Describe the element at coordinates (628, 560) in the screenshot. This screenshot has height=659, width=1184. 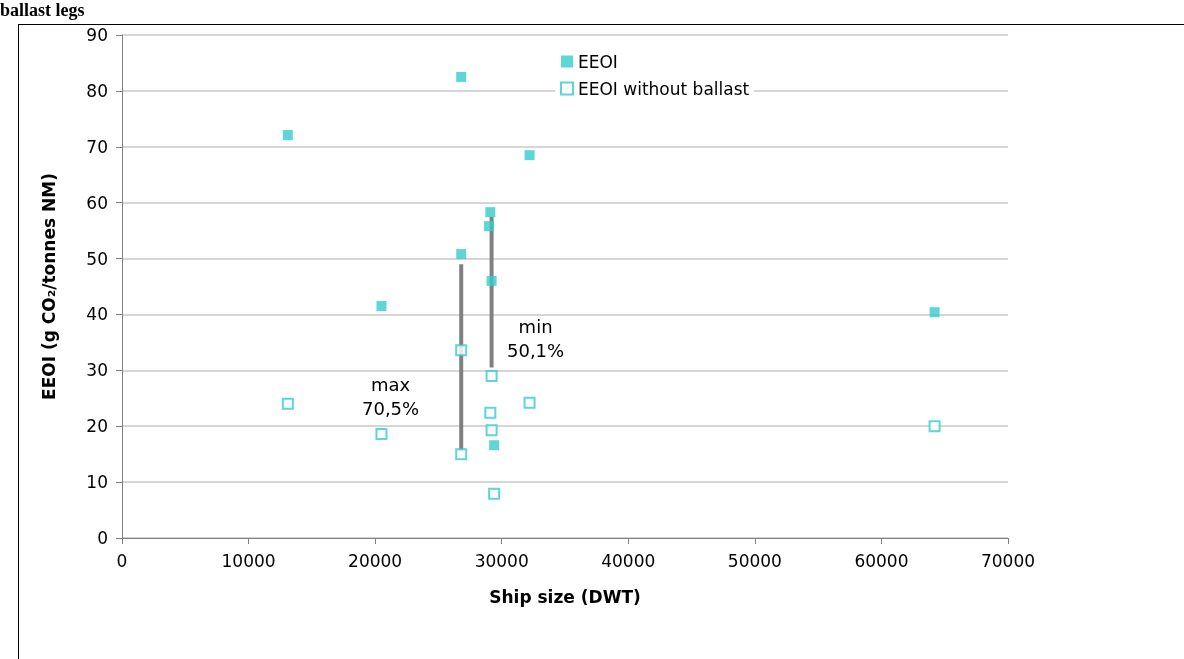
I see `x-tick-label: 40000` at that location.